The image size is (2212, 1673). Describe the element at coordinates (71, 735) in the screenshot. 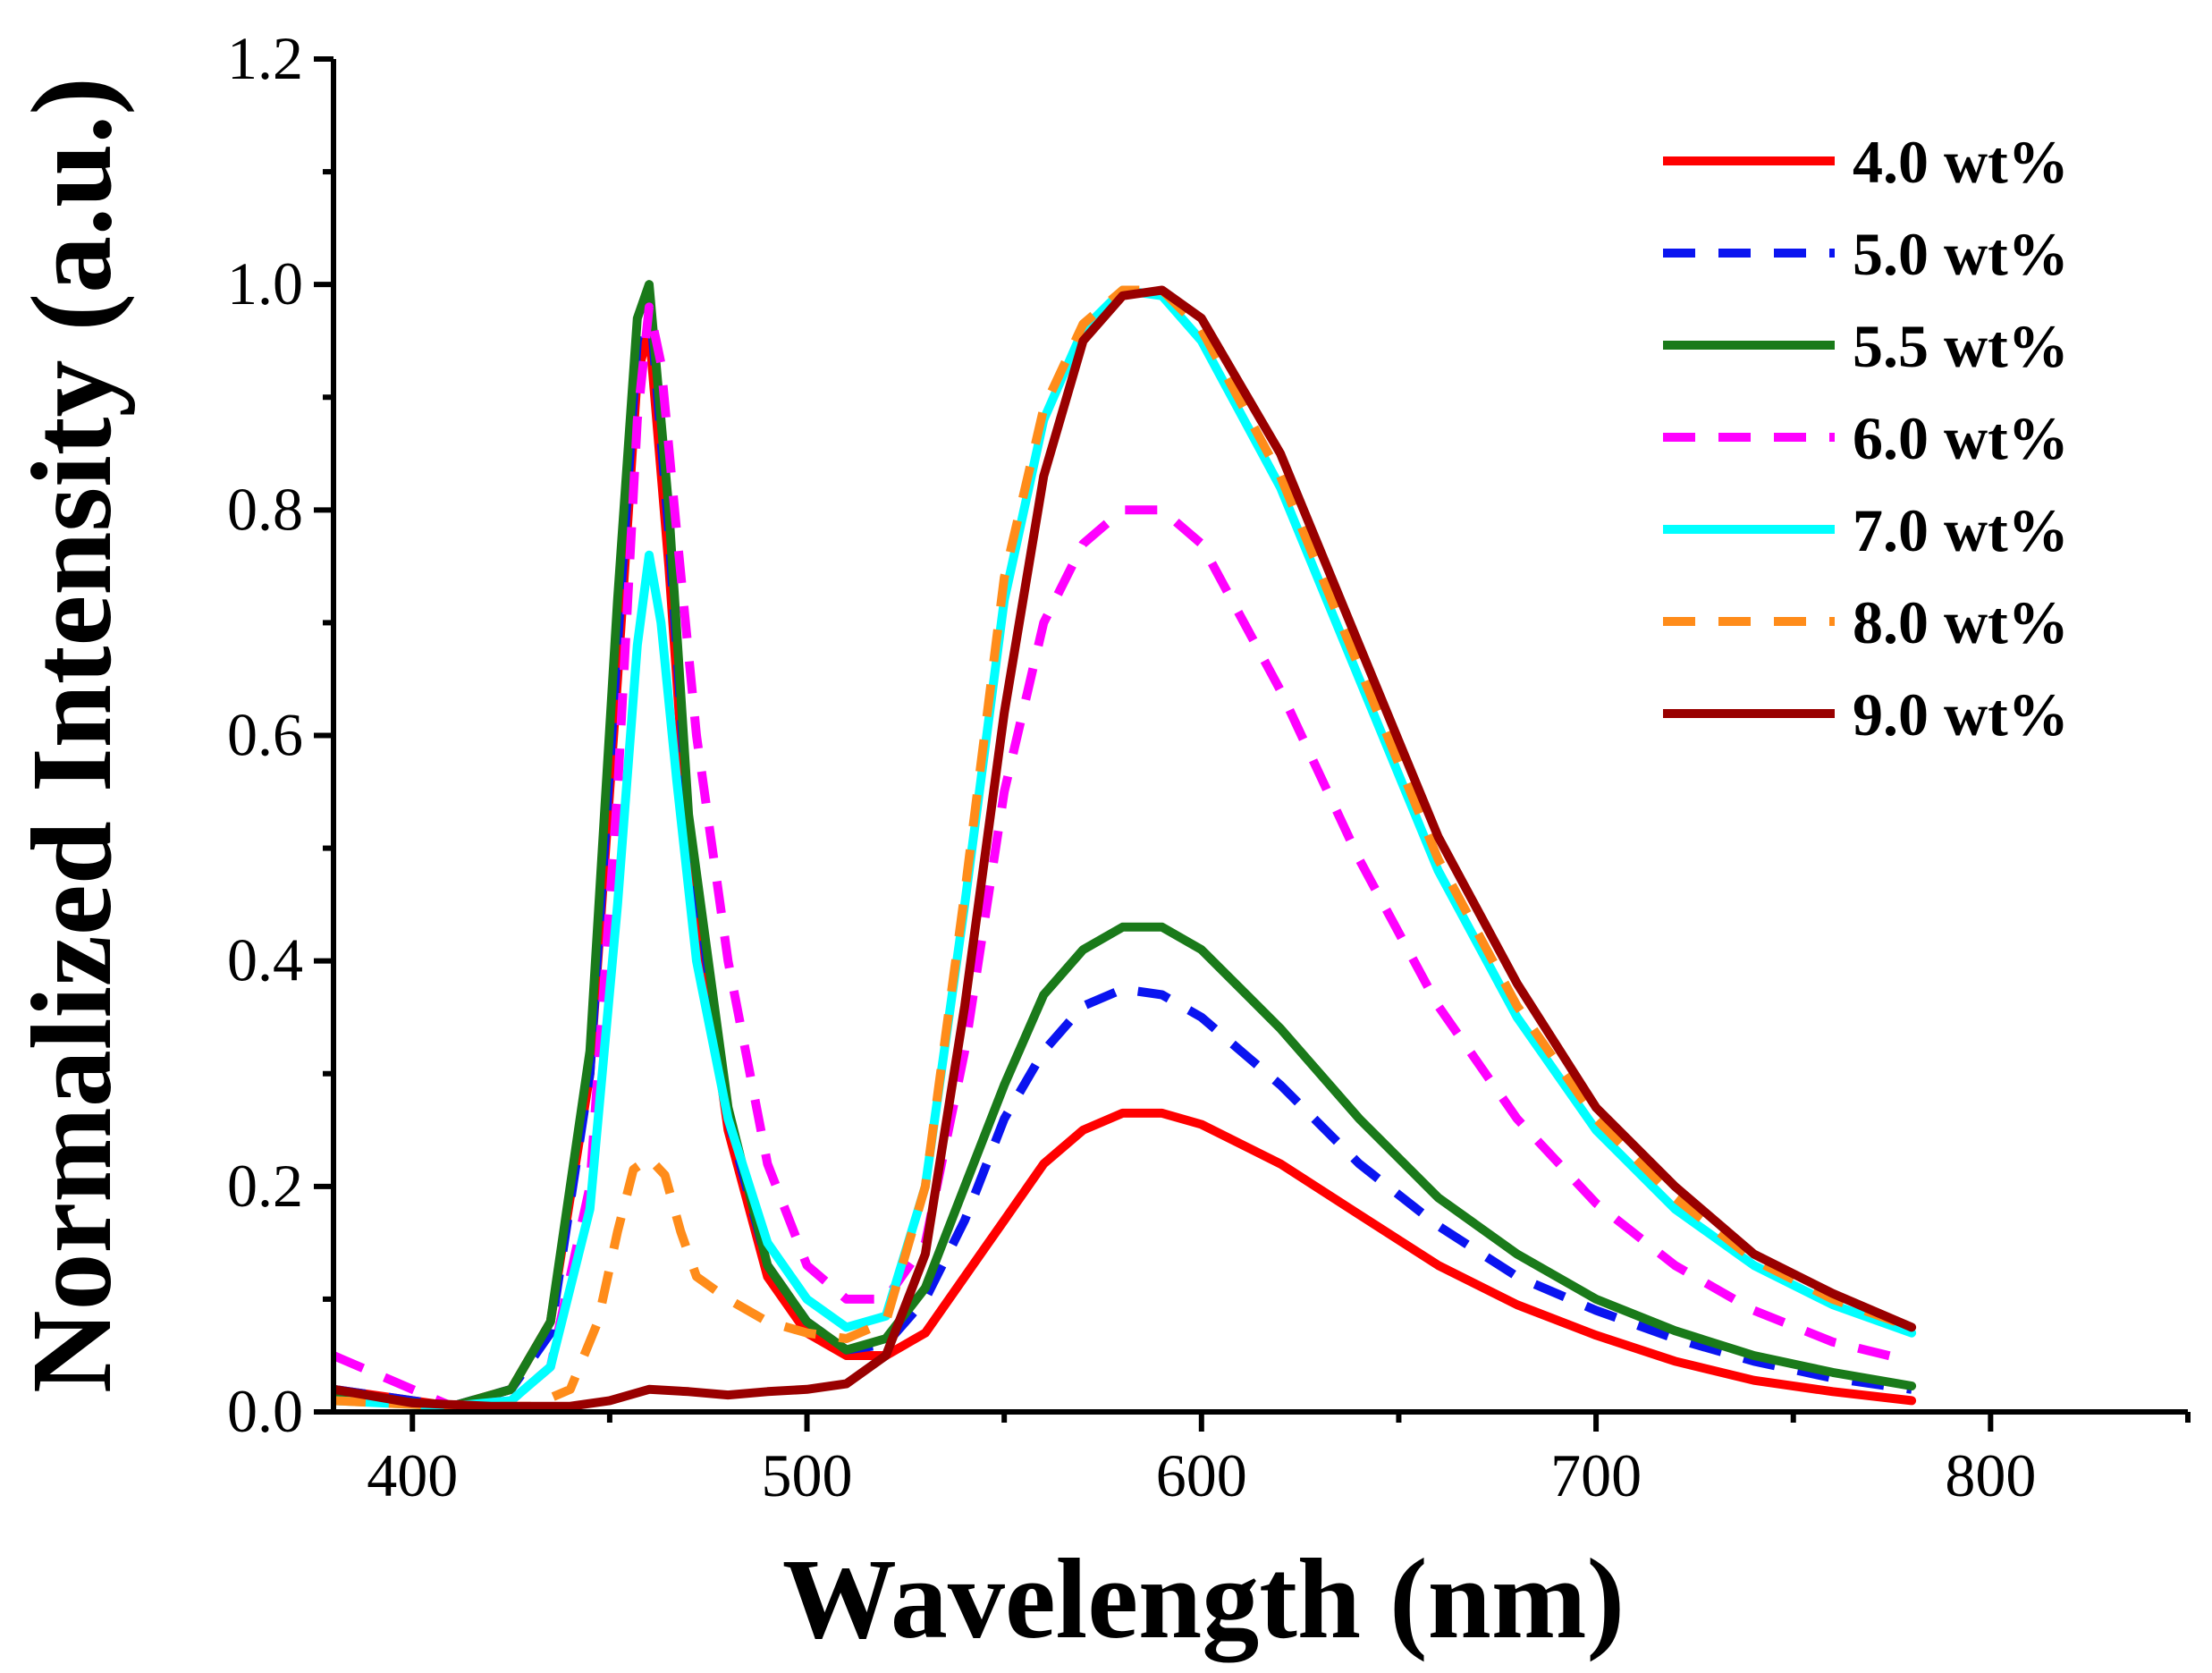

I see `y-axis-title: Normalized Intensity (a.u.)` at that location.